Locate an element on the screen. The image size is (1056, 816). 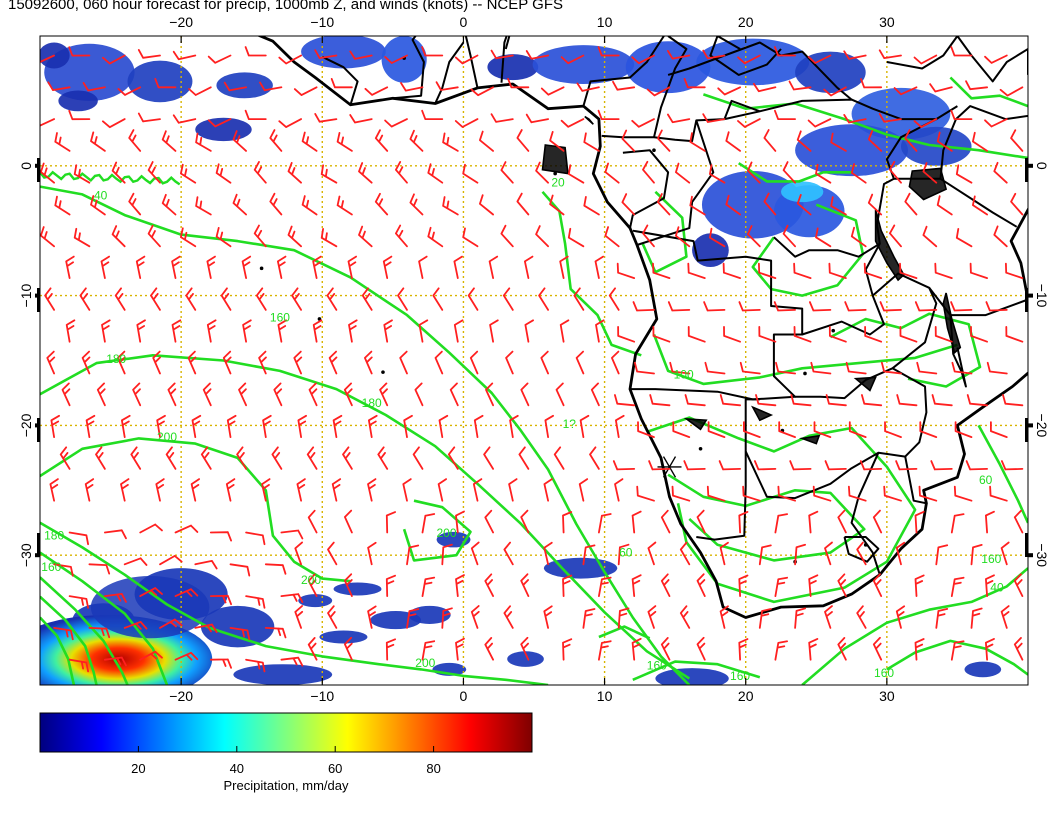
contour-label: 40 is located at coordinates (997, 588).